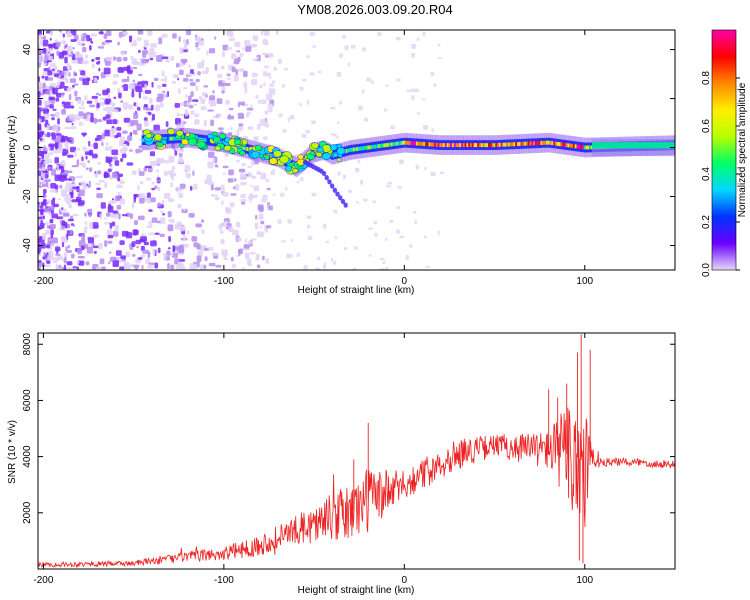 Image resolution: width=750 pixels, height=600 pixels. What do you see at coordinates (27, 344) in the screenshot?
I see `snr-ytick-label: 8000` at bounding box center [27, 344].